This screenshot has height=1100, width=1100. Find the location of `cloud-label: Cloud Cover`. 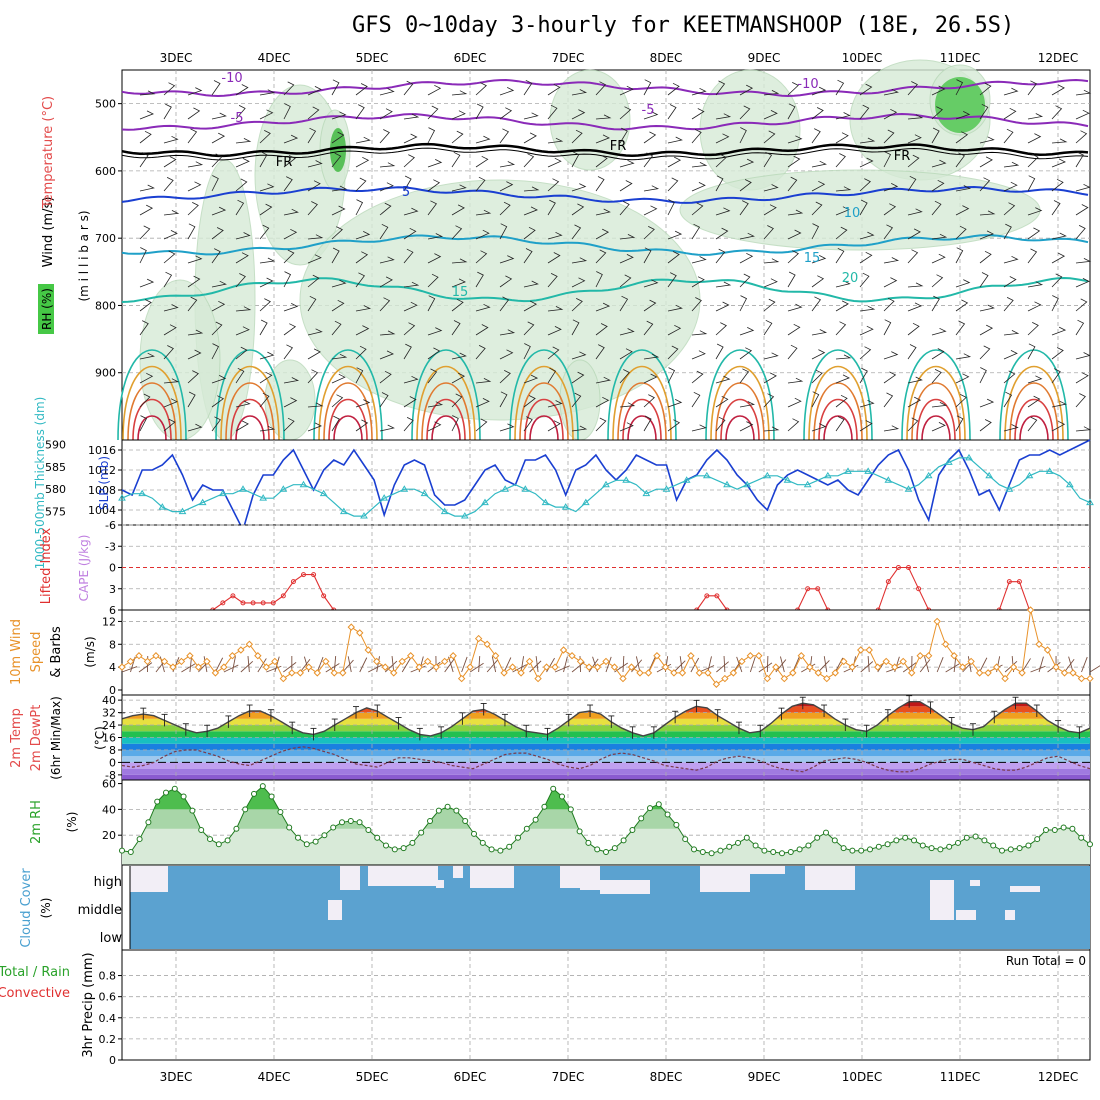

cloud-label: Cloud Cover is located at coordinates (26, 908).